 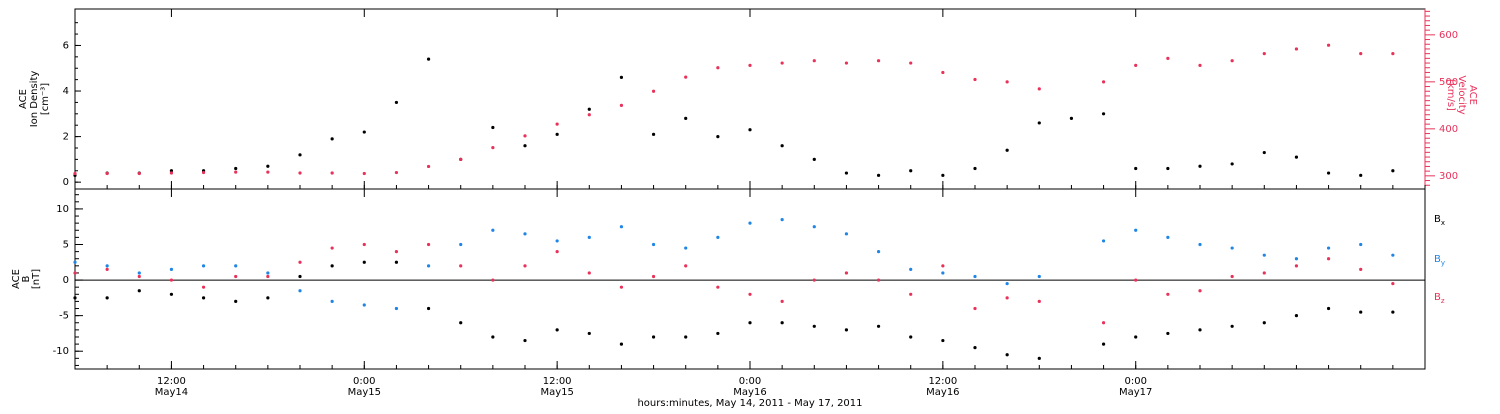 I want to click on top-left-tick-label: 0, so click(x=66, y=182).